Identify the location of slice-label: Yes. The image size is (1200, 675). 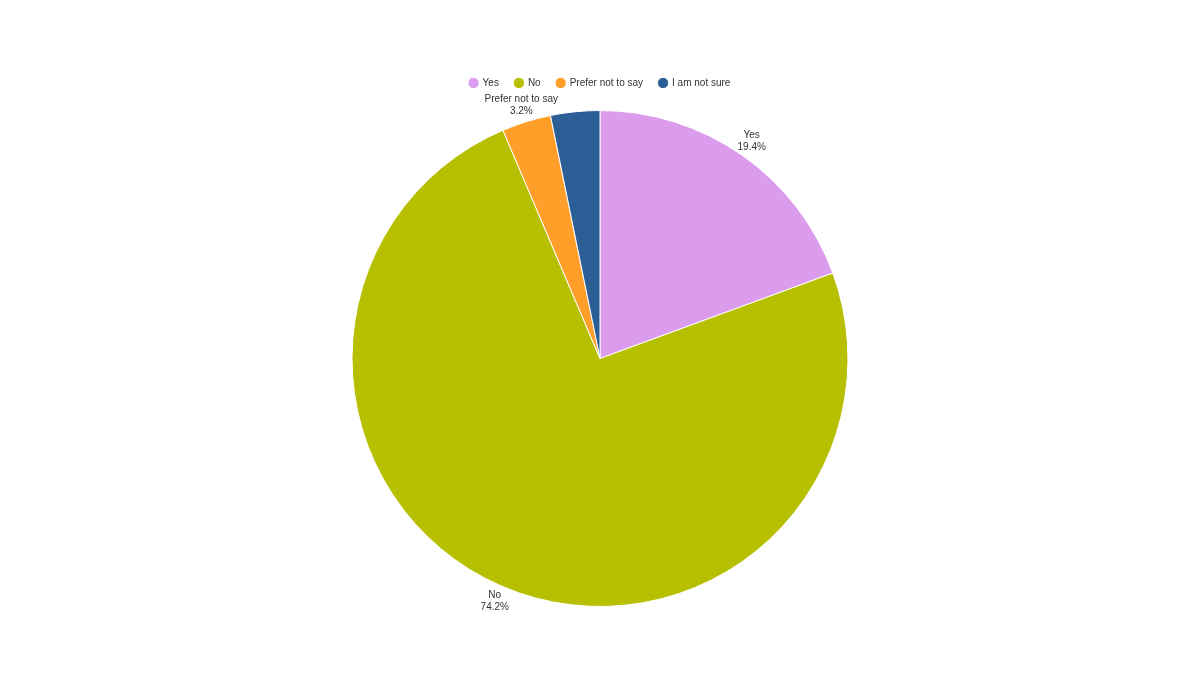
(751, 134).